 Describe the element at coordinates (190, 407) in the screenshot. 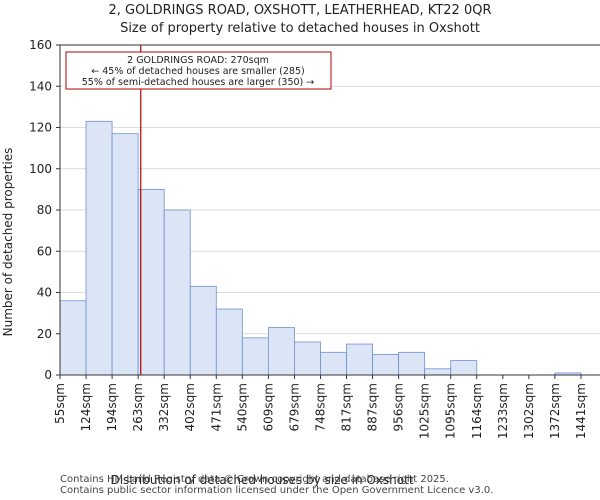

I see `x-tick-label: 402sqm` at that location.